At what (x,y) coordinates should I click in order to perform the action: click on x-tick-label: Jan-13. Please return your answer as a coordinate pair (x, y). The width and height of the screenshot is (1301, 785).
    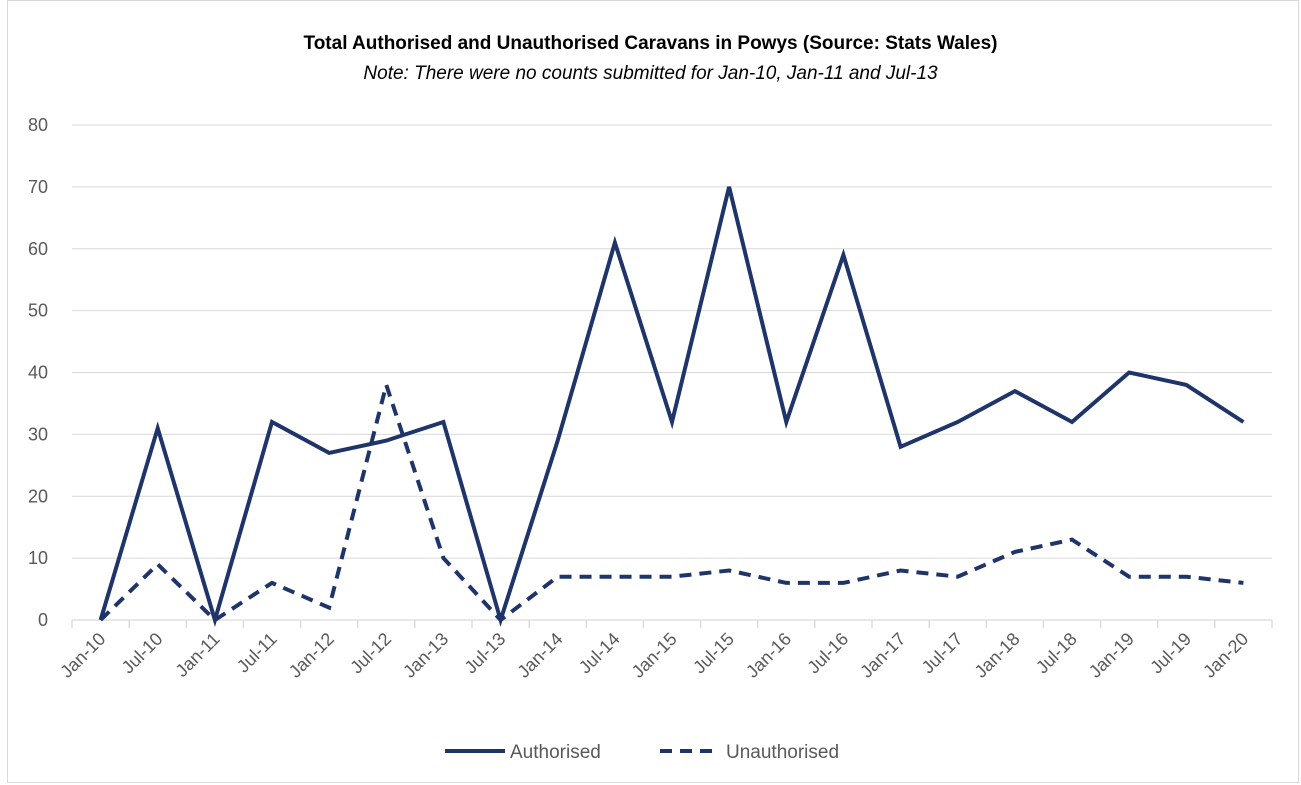
    Looking at the image, I should click on (425, 655).